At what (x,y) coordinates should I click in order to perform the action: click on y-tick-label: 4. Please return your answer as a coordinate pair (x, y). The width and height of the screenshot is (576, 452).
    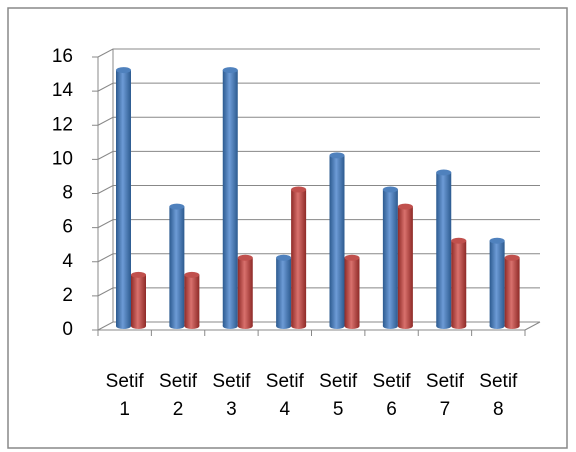
    Looking at the image, I should click on (67, 261).